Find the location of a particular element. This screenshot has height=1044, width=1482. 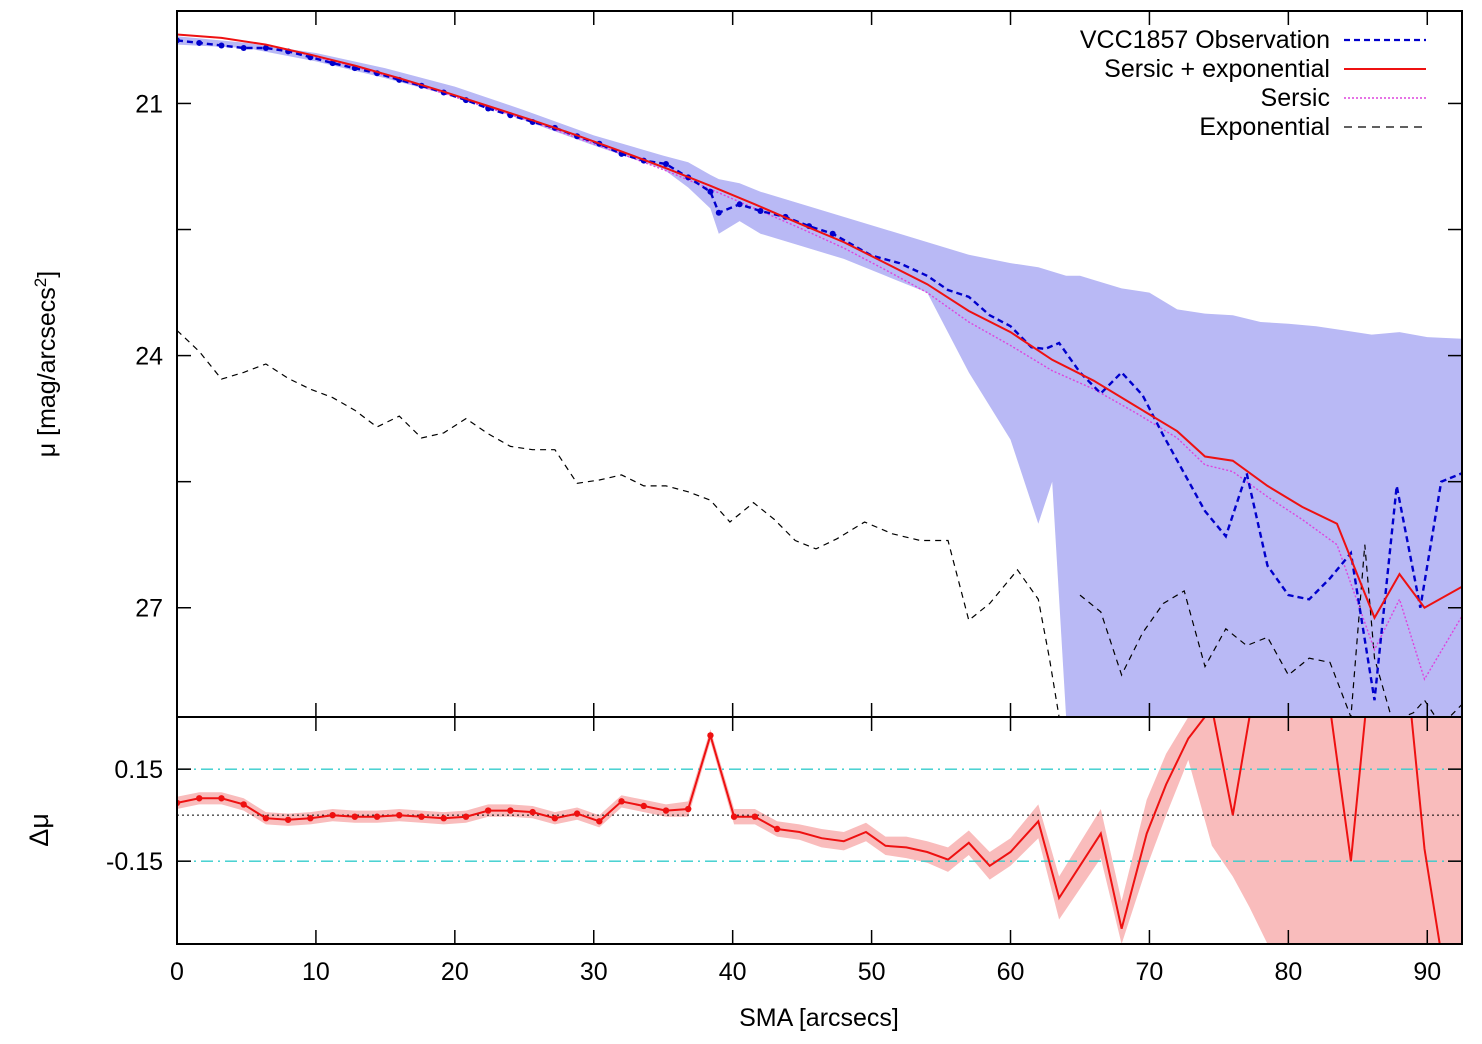

main-y-axis-label: μ [mag/arcsecs2] is located at coordinates (46, 364).